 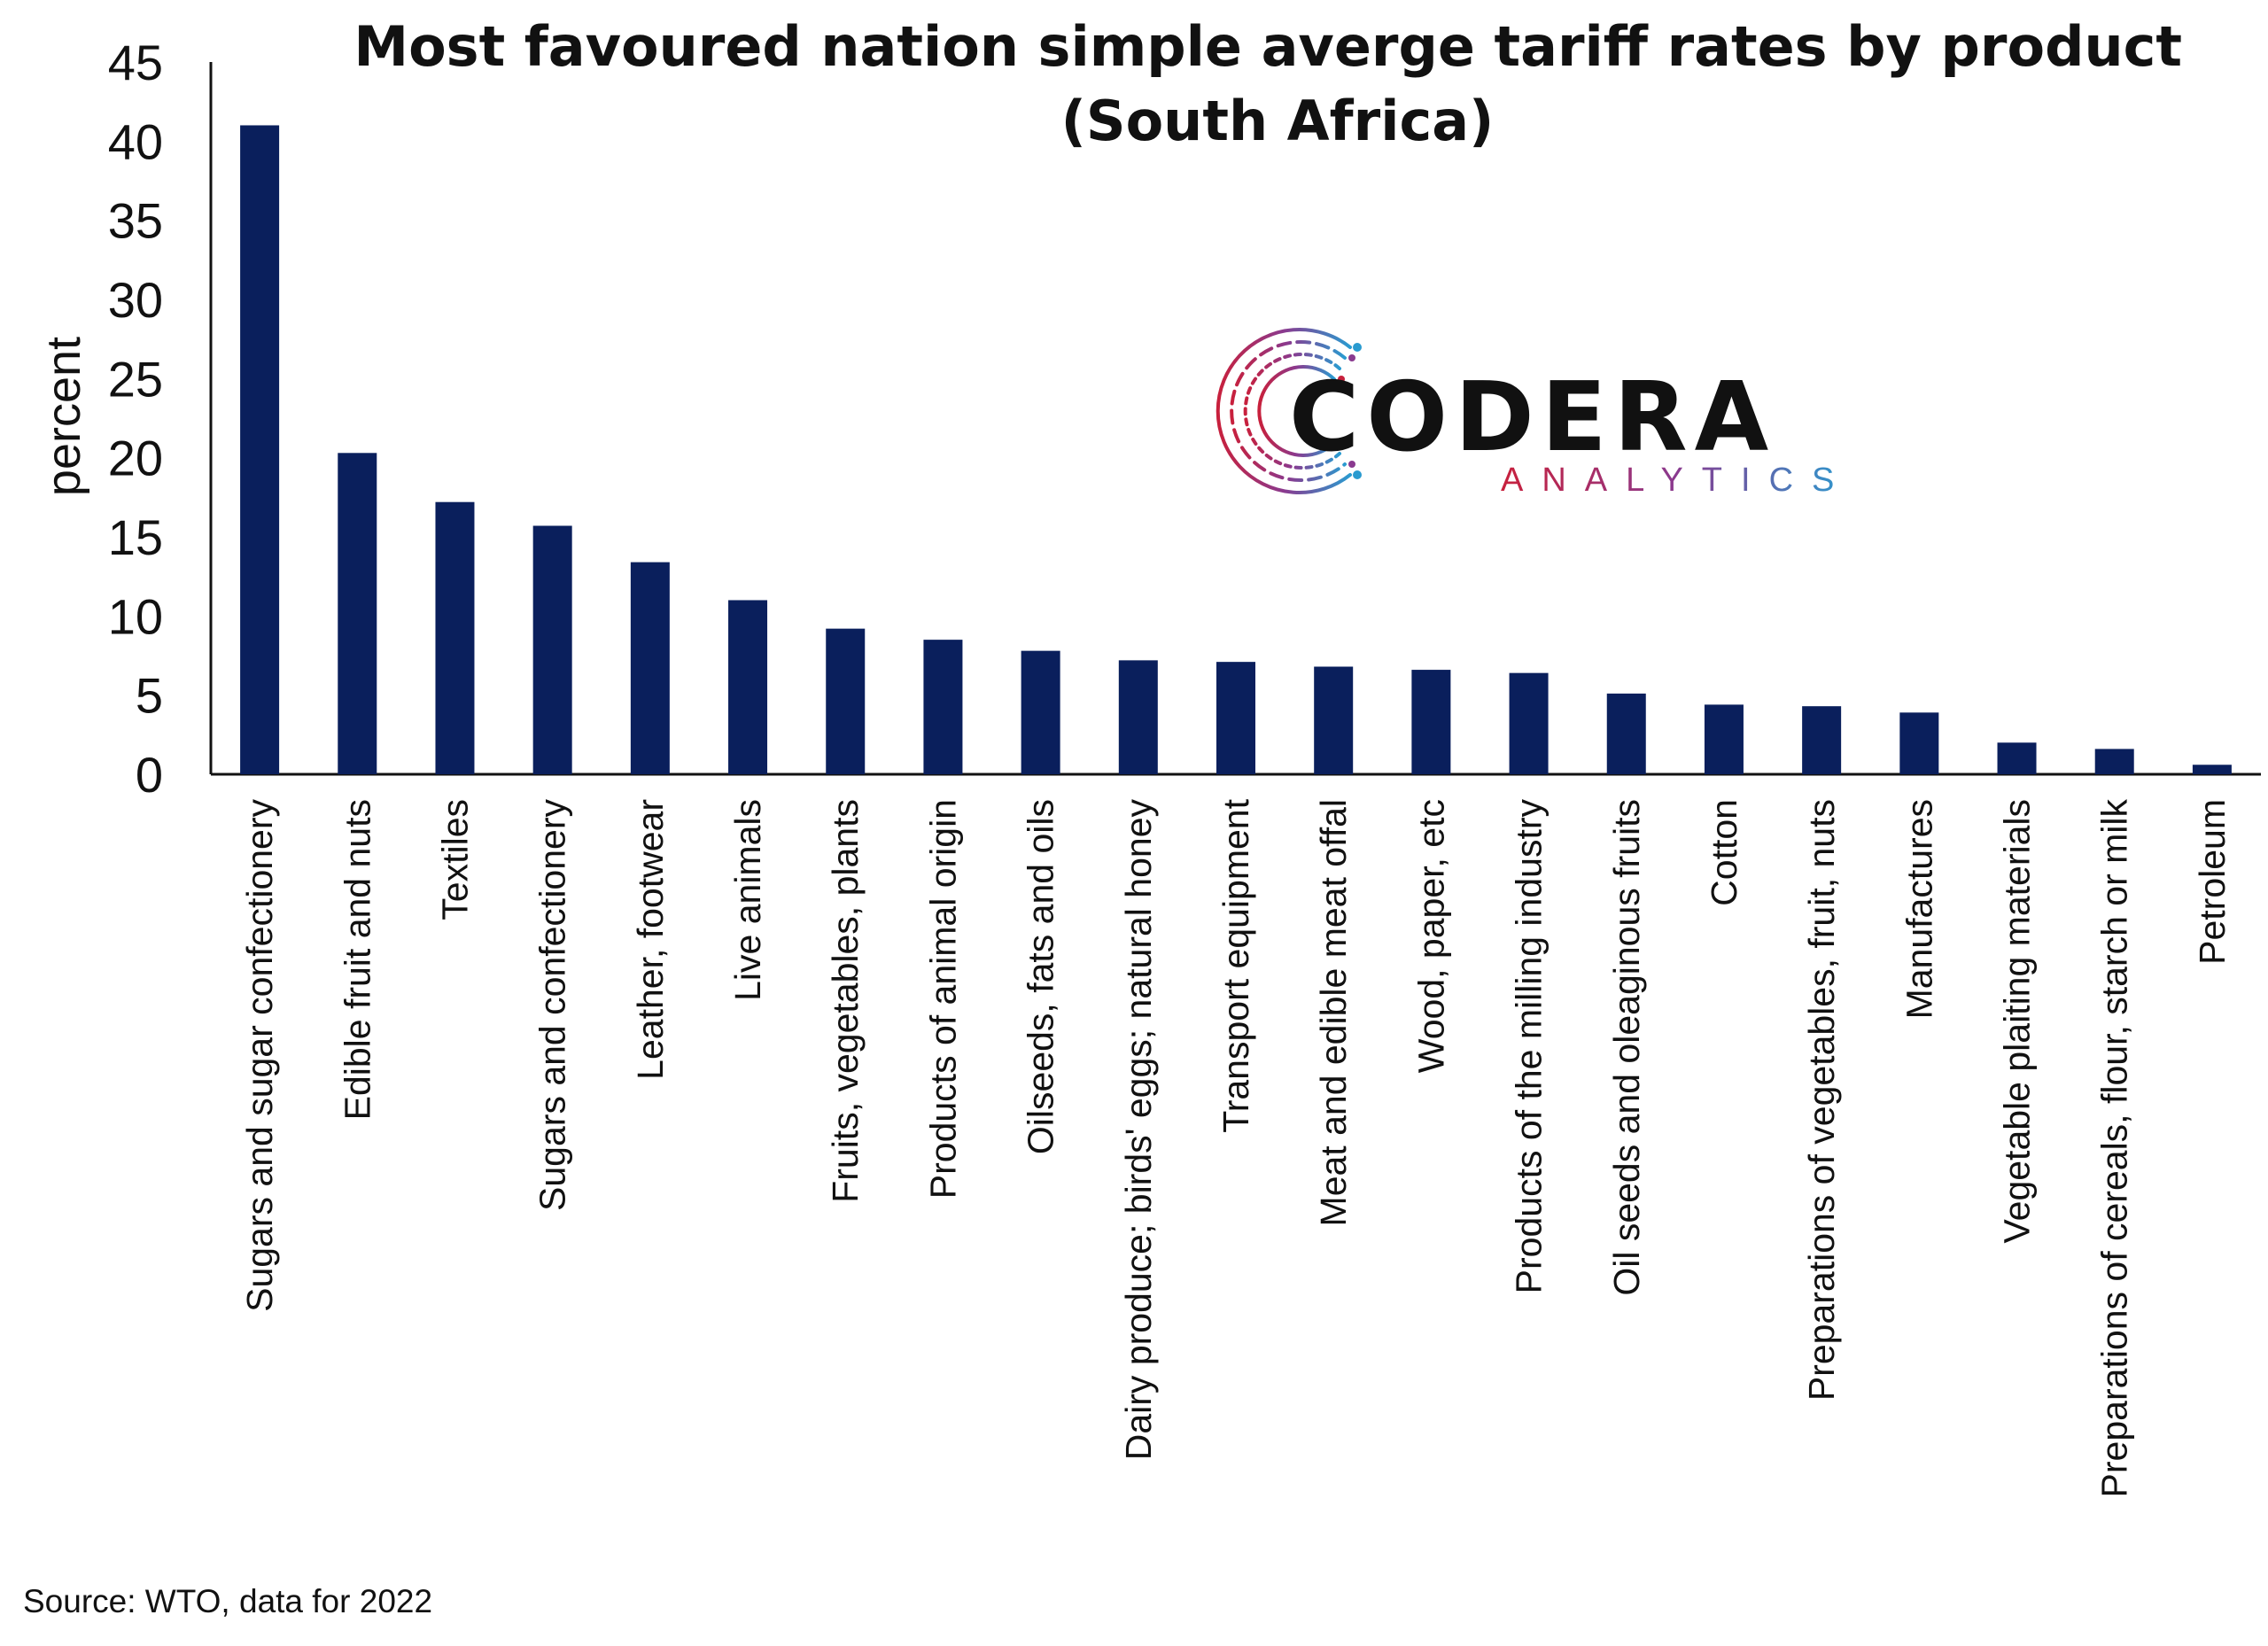 What do you see at coordinates (552, 1005) in the screenshot?
I see `x-category-label: Sugars and confectionery` at bounding box center [552, 1005].